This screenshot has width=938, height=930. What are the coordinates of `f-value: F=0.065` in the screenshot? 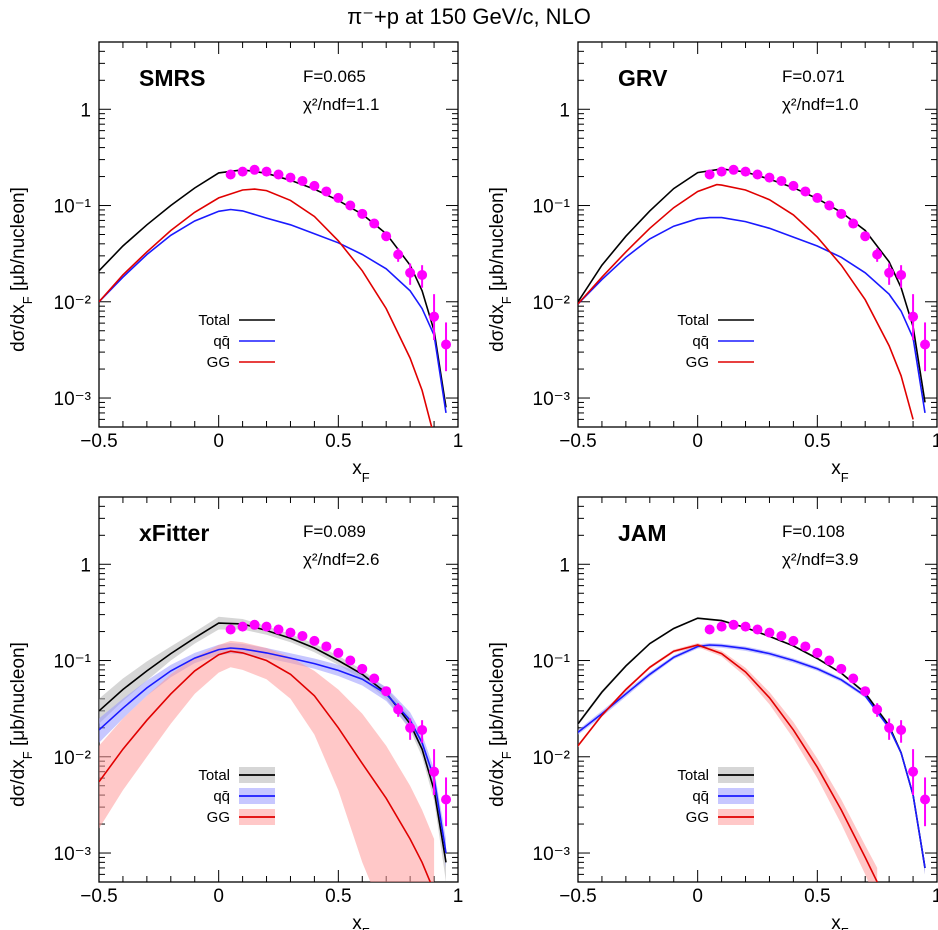 It's located at (334, 76).